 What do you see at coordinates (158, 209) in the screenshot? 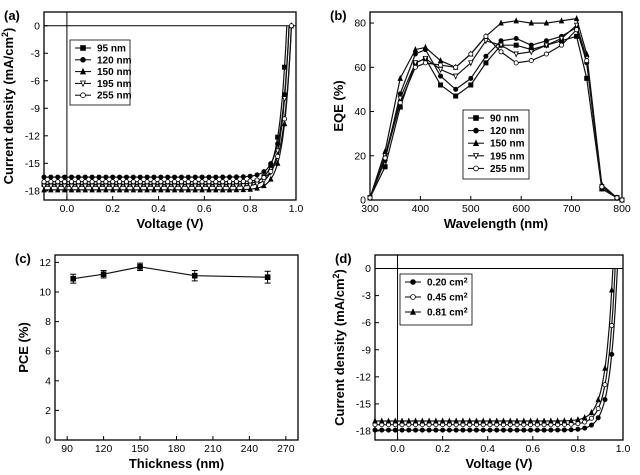
I see `x-tick-label: 0.4` at bounding box center [158, 209].